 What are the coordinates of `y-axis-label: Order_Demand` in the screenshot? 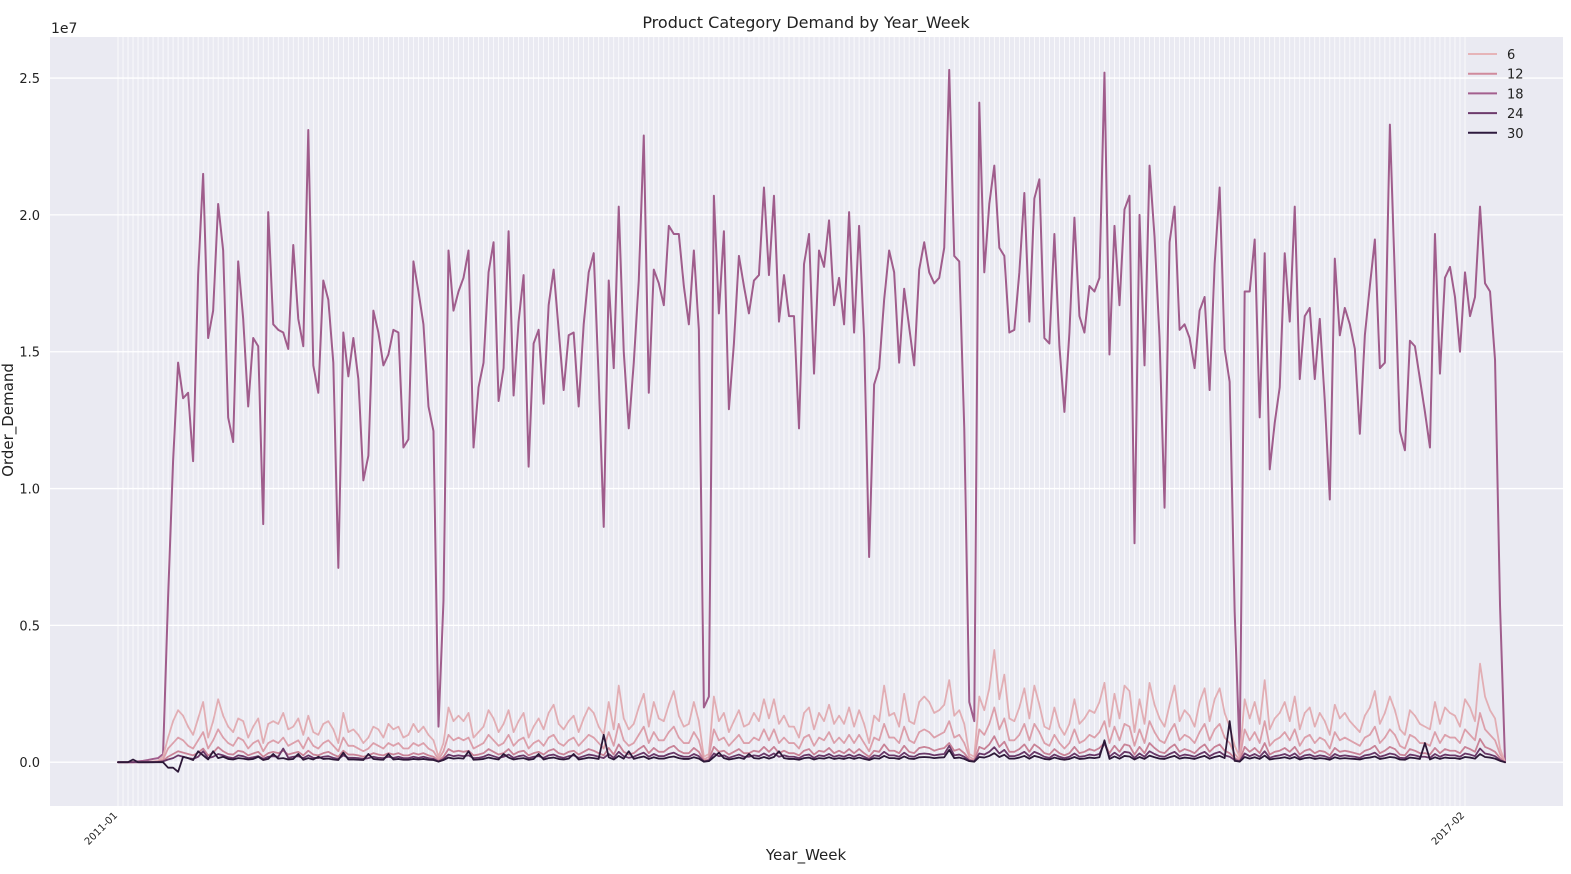 It's located at (9, 420).